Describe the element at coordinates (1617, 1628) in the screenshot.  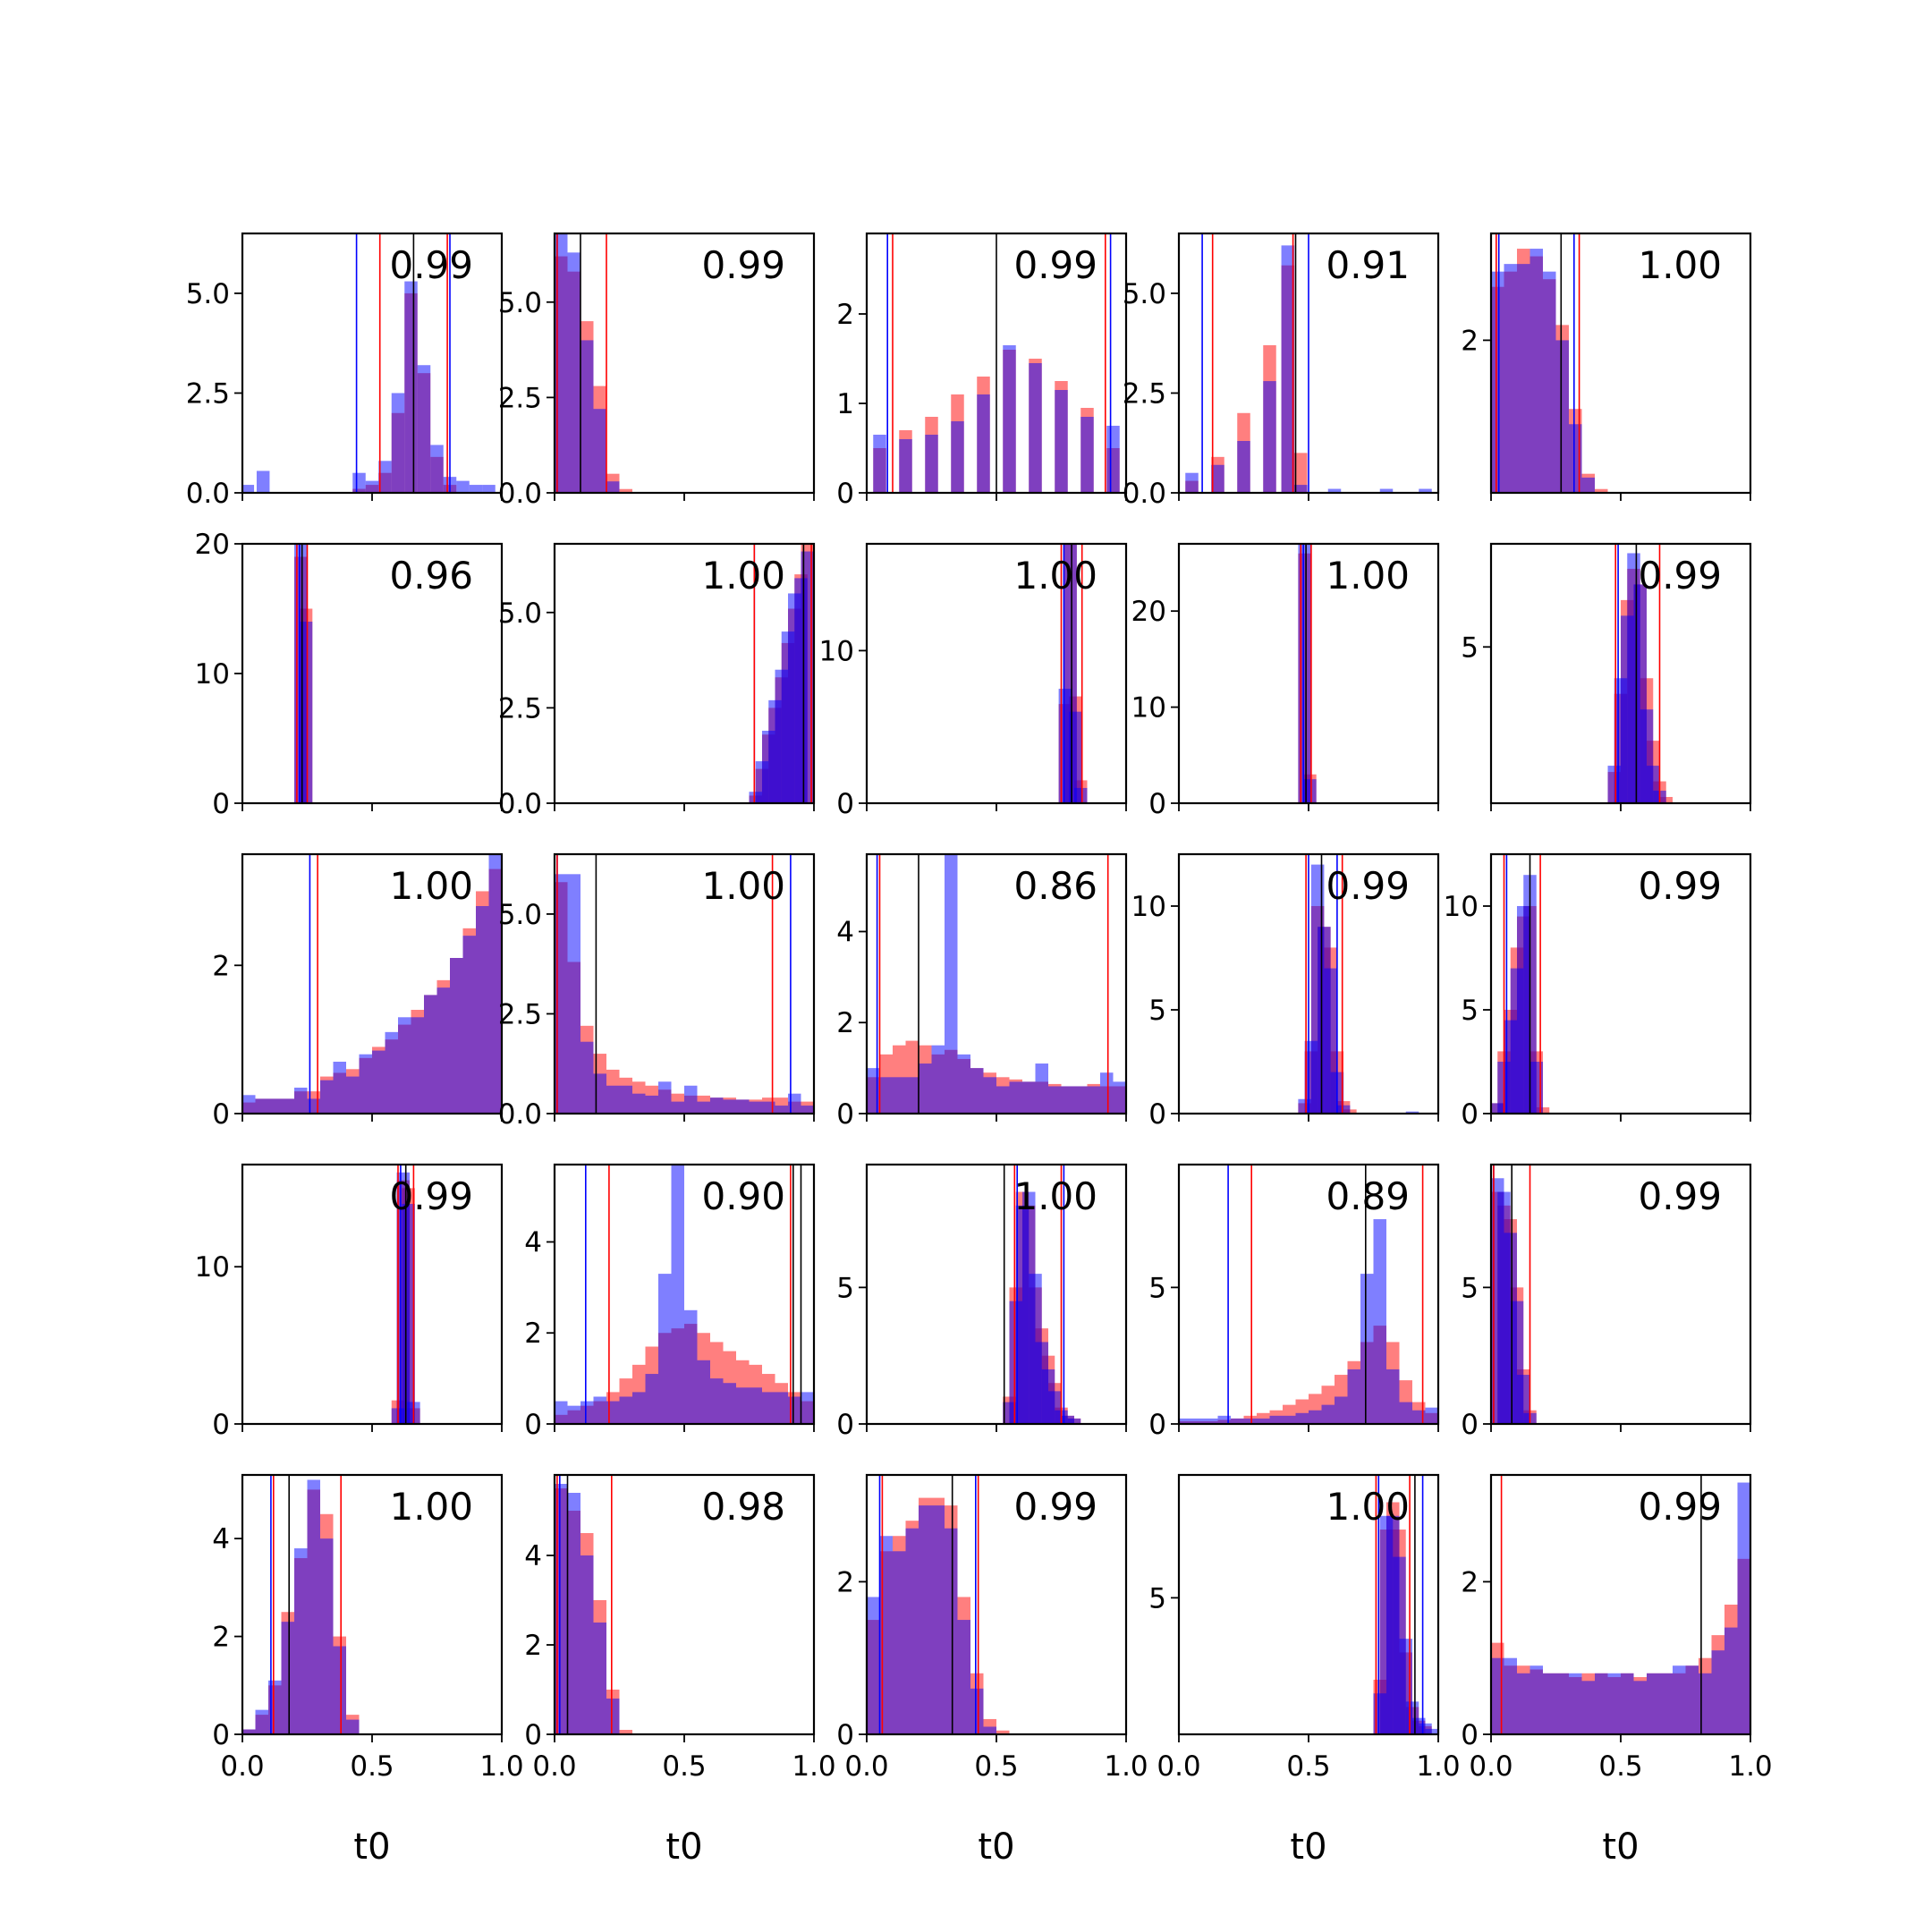
I see `panel-25: 0 2 0.0 0.5 1.0 0.99` at that location.